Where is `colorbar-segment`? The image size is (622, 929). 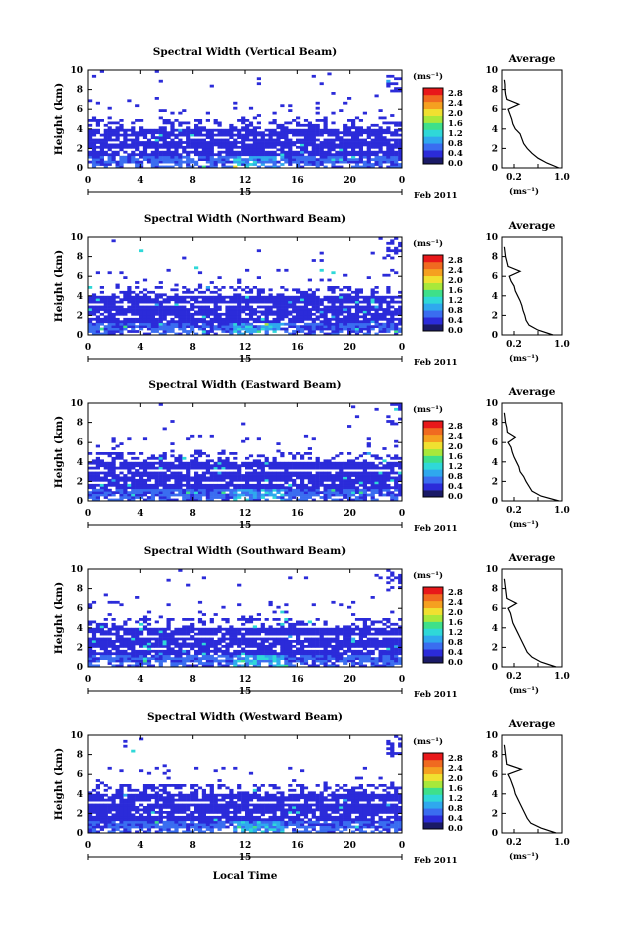
colorbar-segment is located at coordinates (433, 119).